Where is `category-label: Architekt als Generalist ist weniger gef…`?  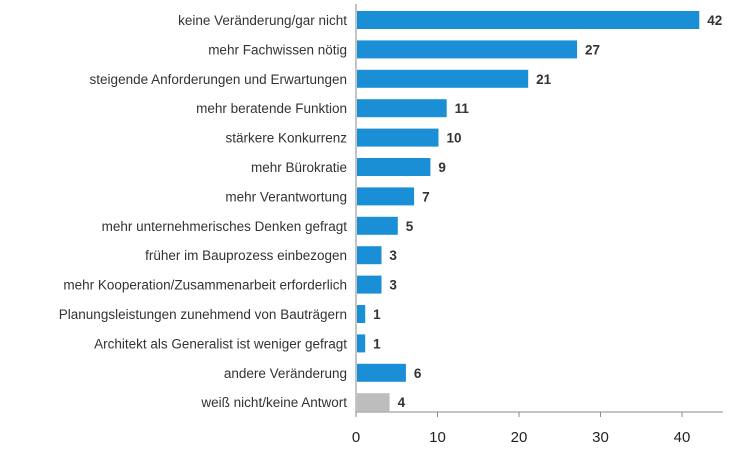 category-label: Architekt als Generalist ist weniger gef… is located at coordinates (220, 343).